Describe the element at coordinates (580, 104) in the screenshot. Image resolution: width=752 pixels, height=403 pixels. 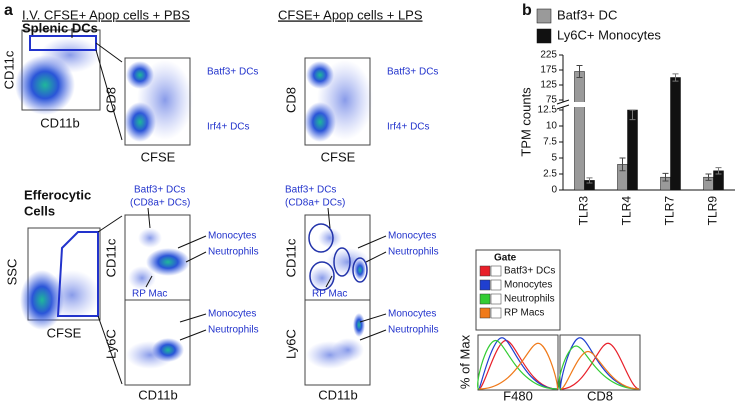
I see `axis-break` at that location.